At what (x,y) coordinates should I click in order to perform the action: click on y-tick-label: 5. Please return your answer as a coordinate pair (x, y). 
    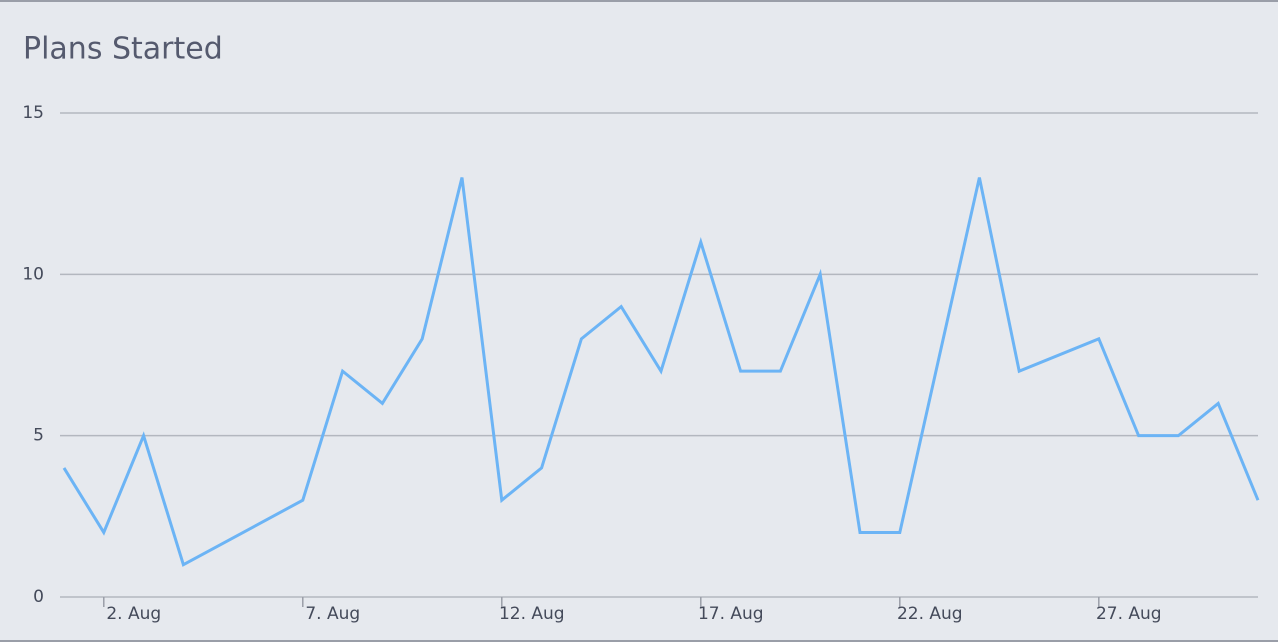
    Looking at the image, I should click on (38, 436).